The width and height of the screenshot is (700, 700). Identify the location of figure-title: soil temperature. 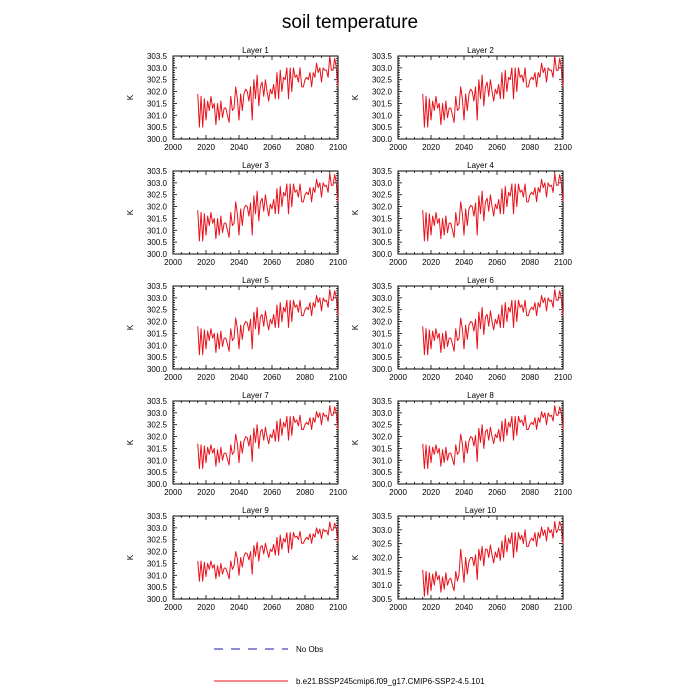
(350, 22).